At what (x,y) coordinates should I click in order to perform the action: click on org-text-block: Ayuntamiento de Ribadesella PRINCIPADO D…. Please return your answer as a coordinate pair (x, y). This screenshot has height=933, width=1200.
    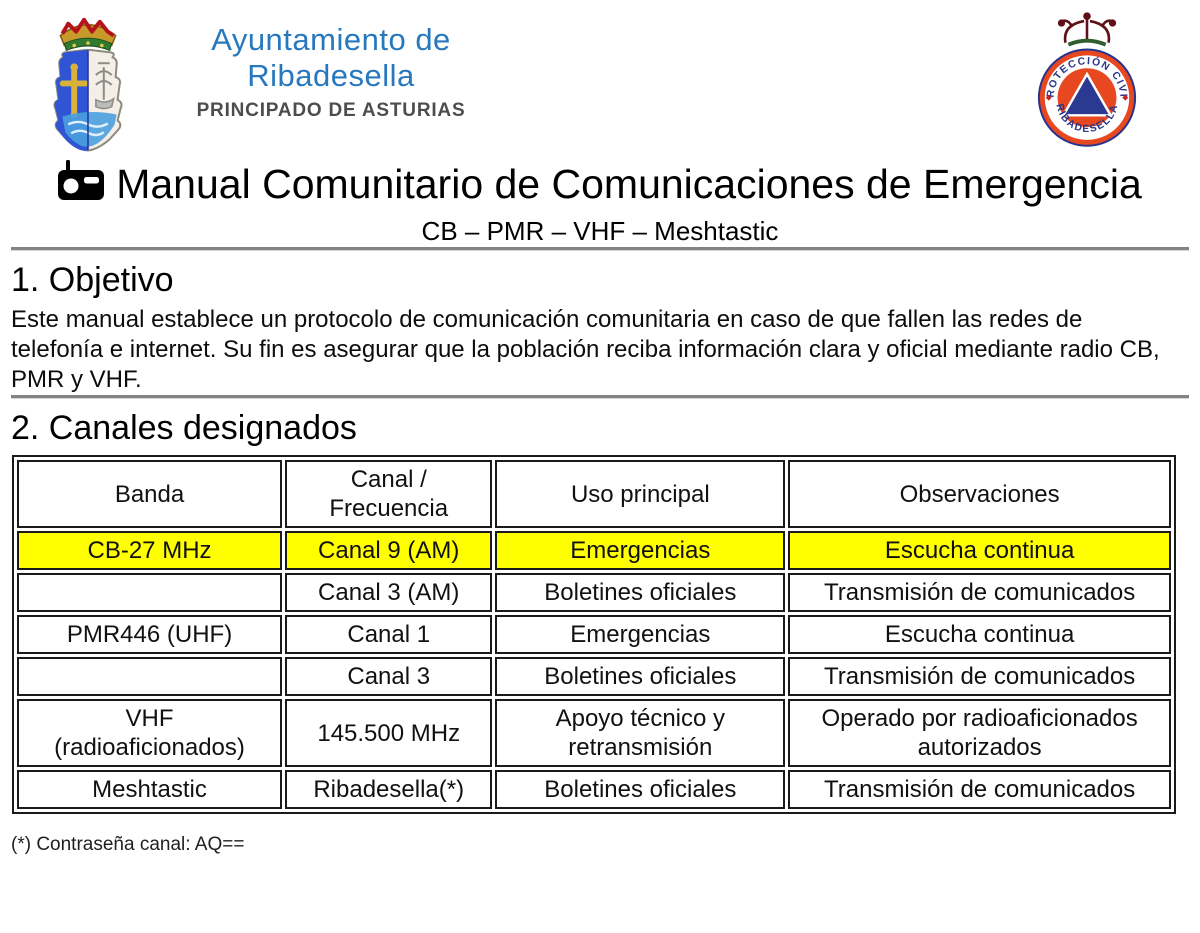
    Looking at the image, I should click on (331, 72).